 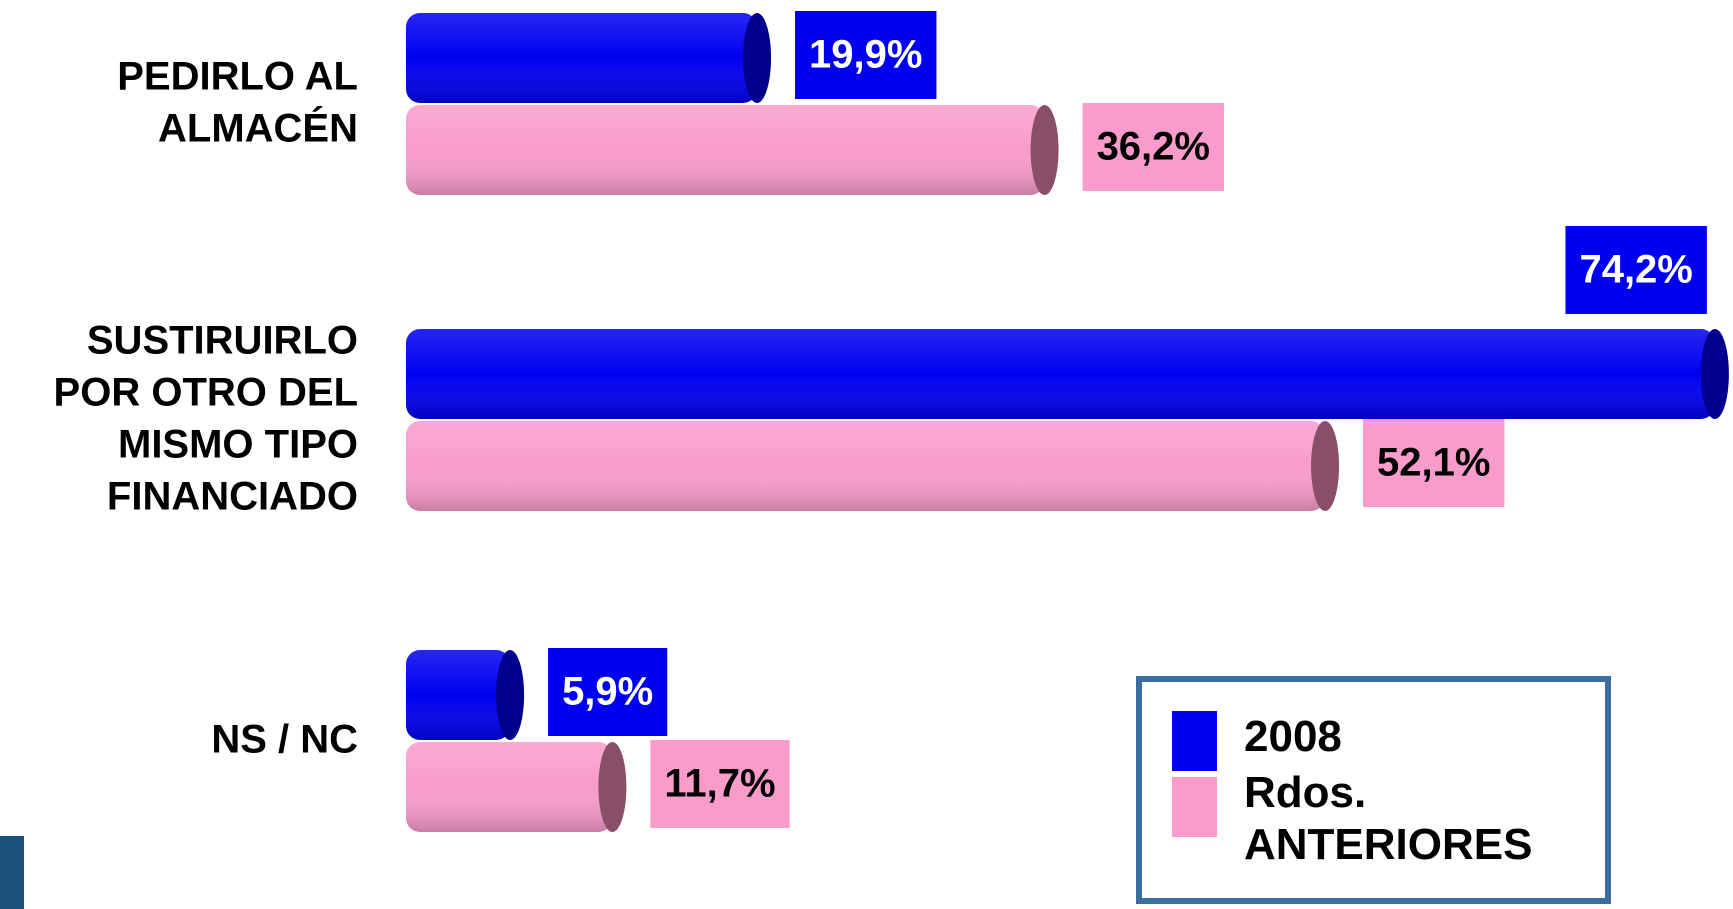 I want to click on category-label: FINANCIADO, so click(x=232, y=497).